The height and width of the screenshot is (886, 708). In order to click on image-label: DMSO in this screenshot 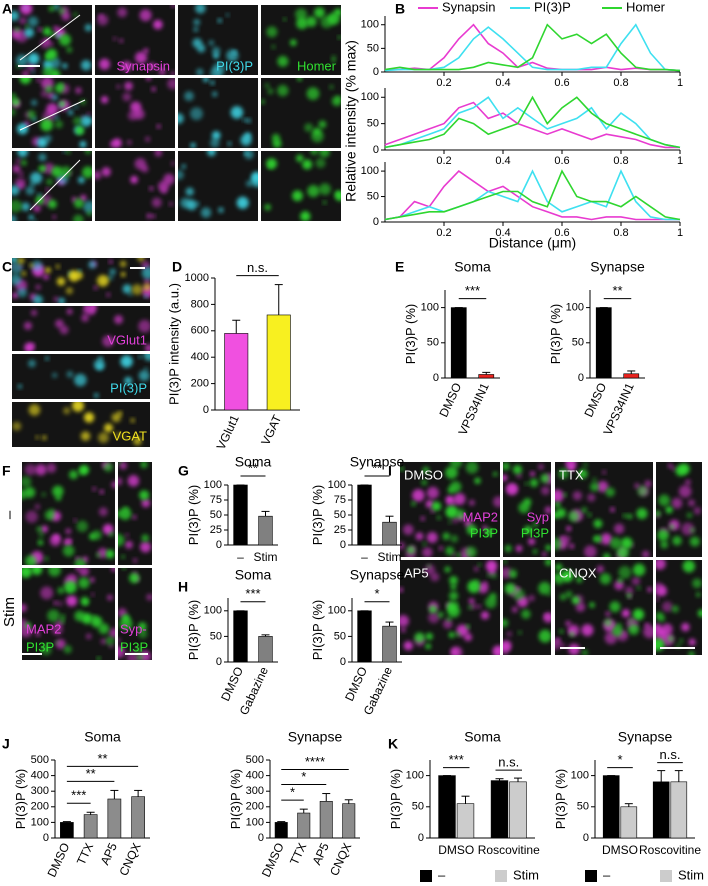, I will do `click(423, 474)`.